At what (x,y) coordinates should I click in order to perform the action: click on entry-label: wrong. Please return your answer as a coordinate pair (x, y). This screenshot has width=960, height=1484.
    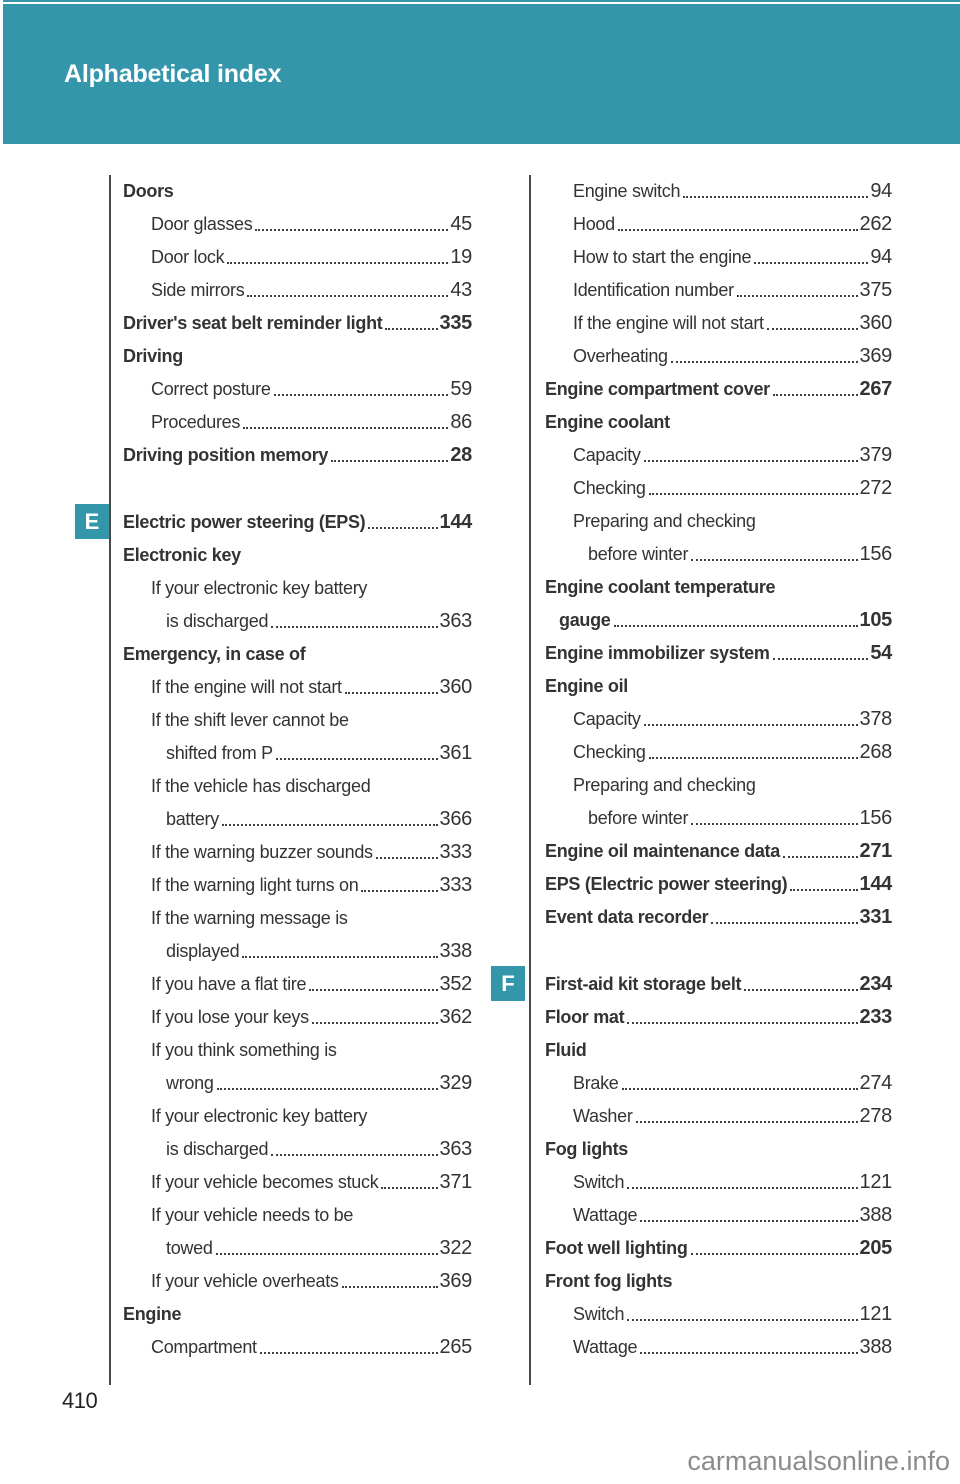
    Looking at the image, I should click on (190, 1083).